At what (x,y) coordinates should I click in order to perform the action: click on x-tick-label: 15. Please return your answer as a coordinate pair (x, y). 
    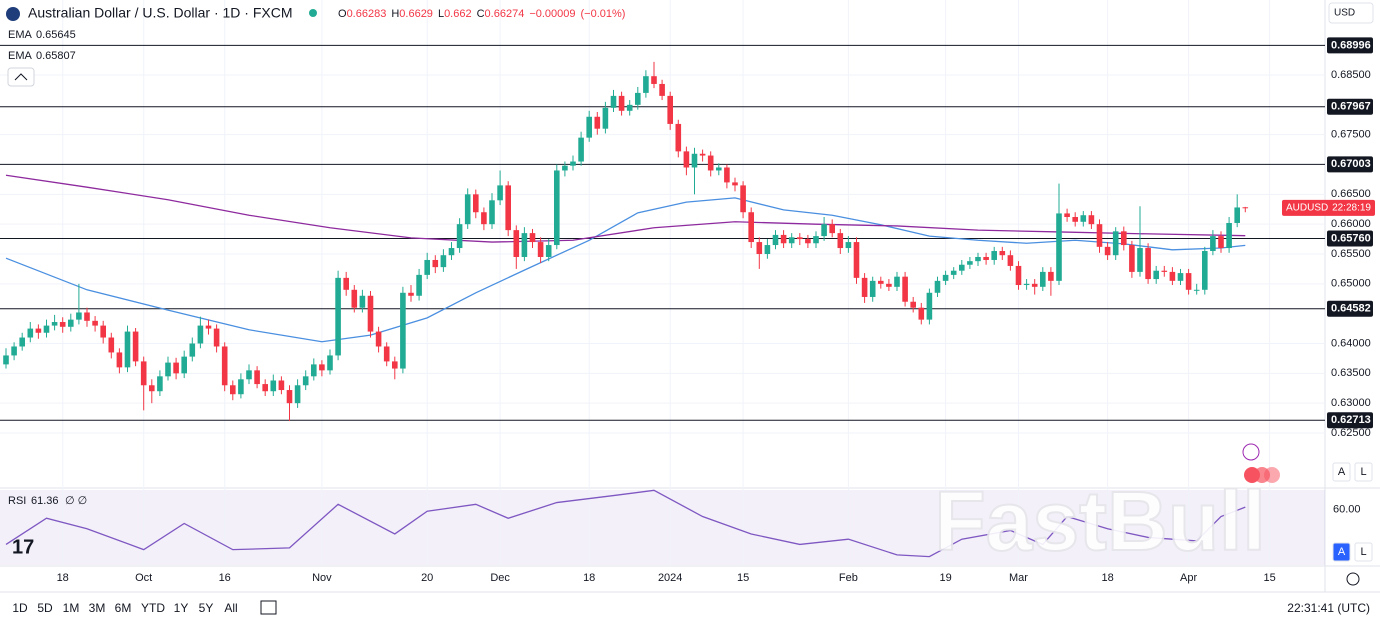
    Looking at the image, I should click on (1269, 578).